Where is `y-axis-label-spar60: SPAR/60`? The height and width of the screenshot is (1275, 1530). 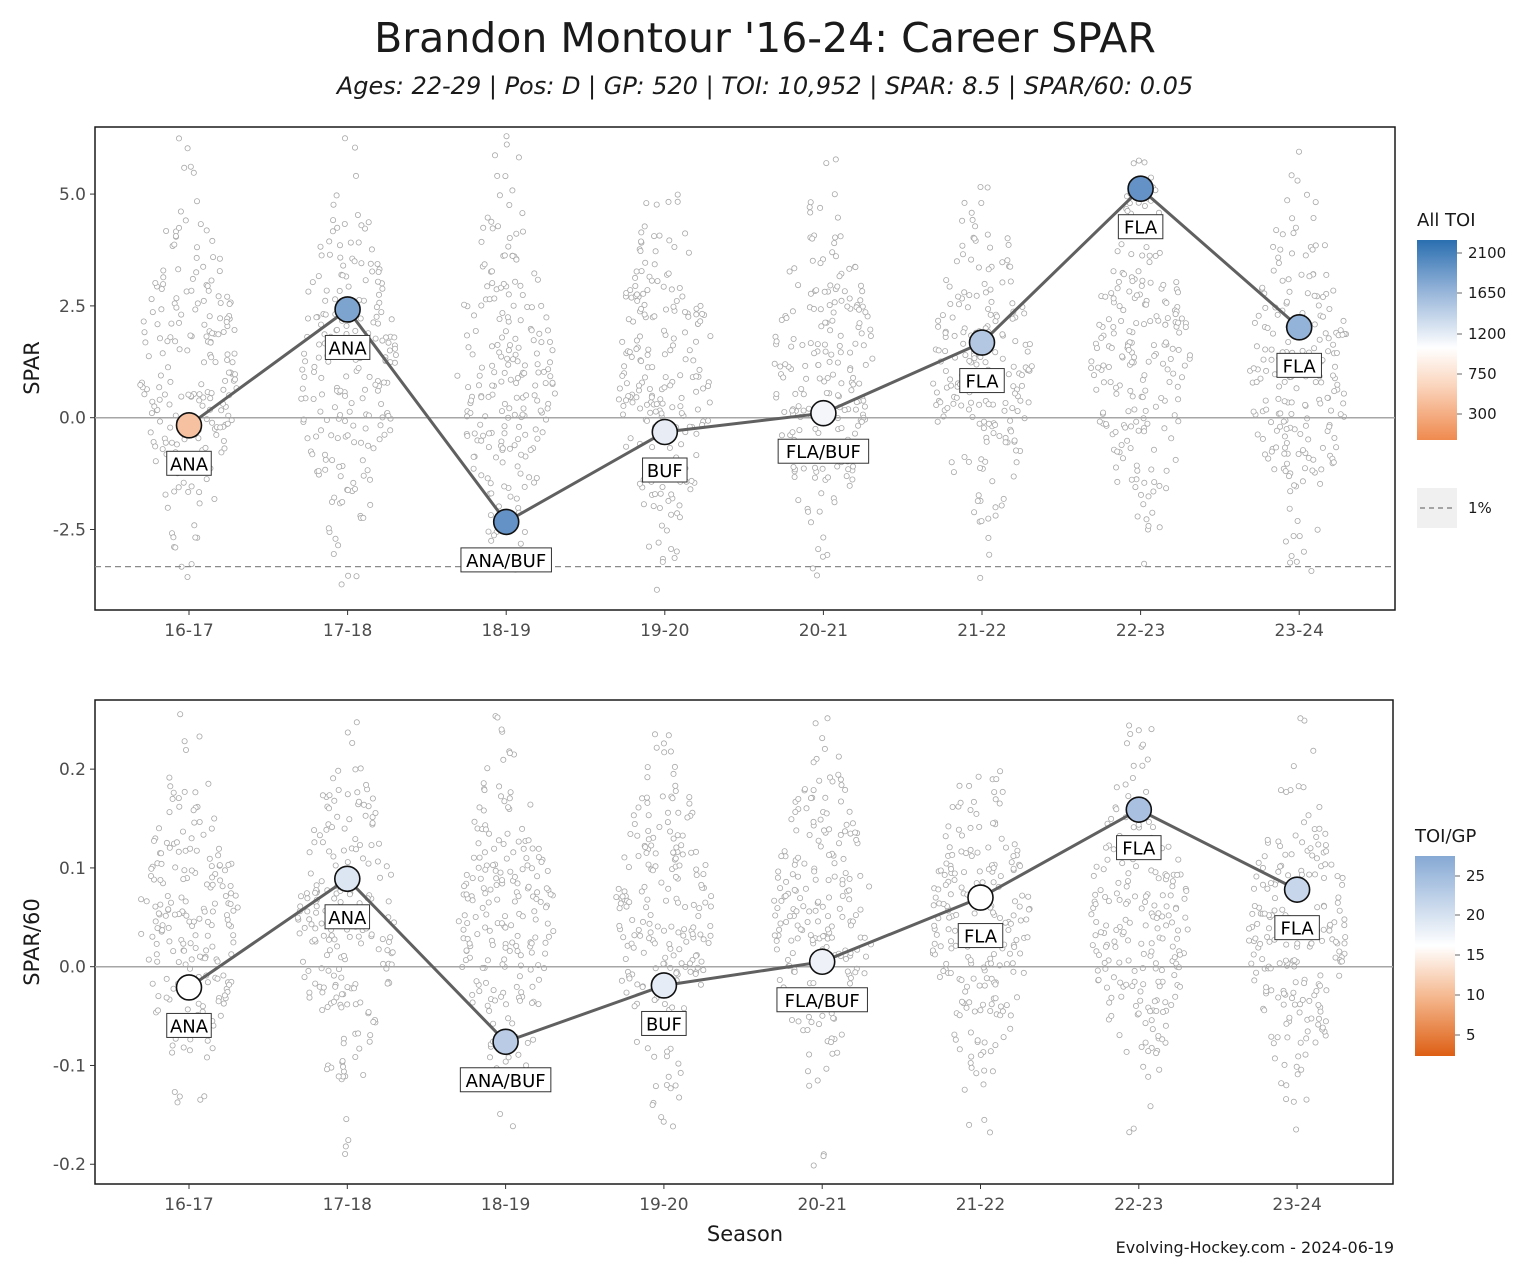
y-axis-label-spar60: SPAR/60 is located at coordinates (32, 941).